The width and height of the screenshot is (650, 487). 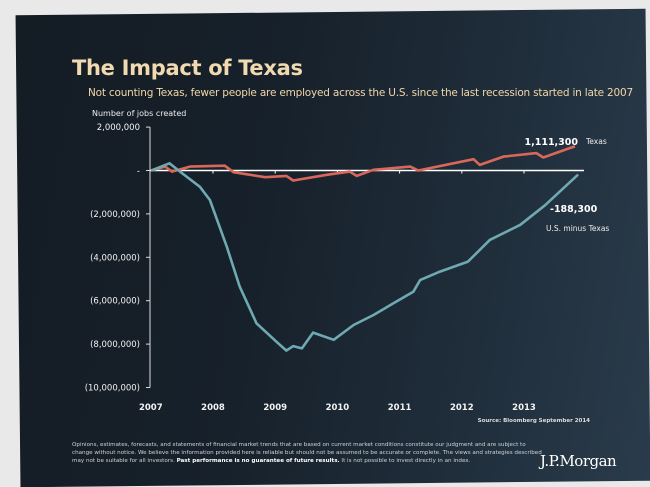 I want to click on x-tick-label: 2009, so click(x=275, y=408).